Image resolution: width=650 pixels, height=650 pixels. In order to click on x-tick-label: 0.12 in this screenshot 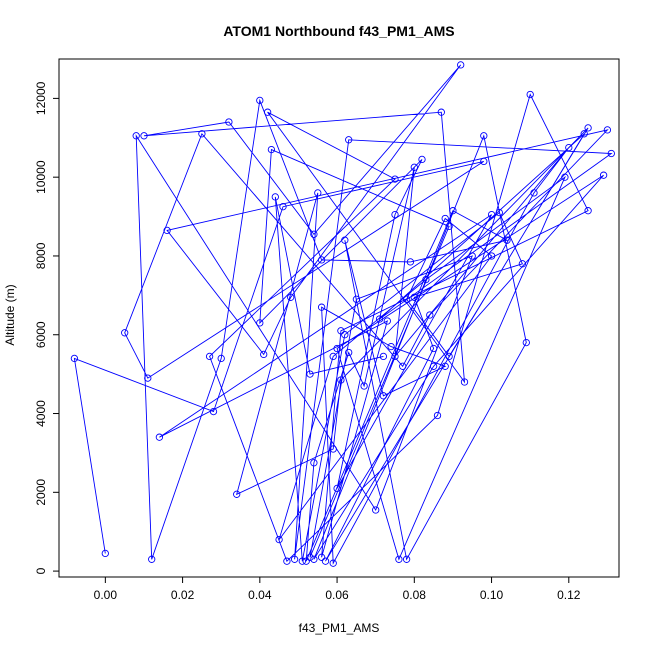, I will do `click(569, 595)`.